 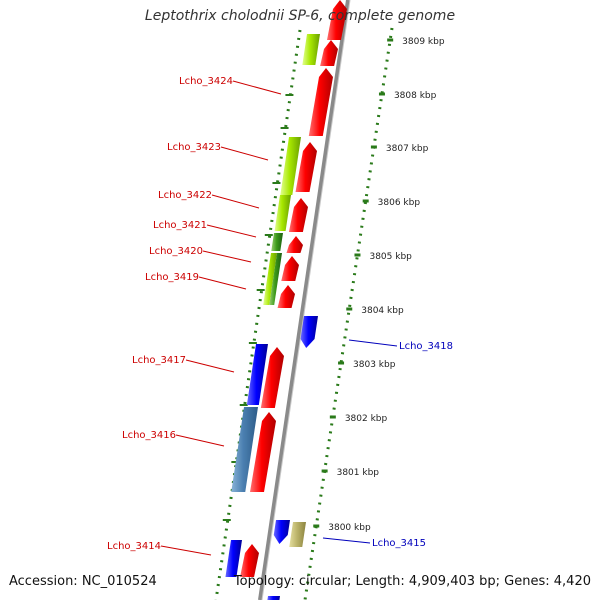 What do you see at coordinates (258, 315) in the screenshot?
I see `inner-track-dots` at bounding box center [258, 315].